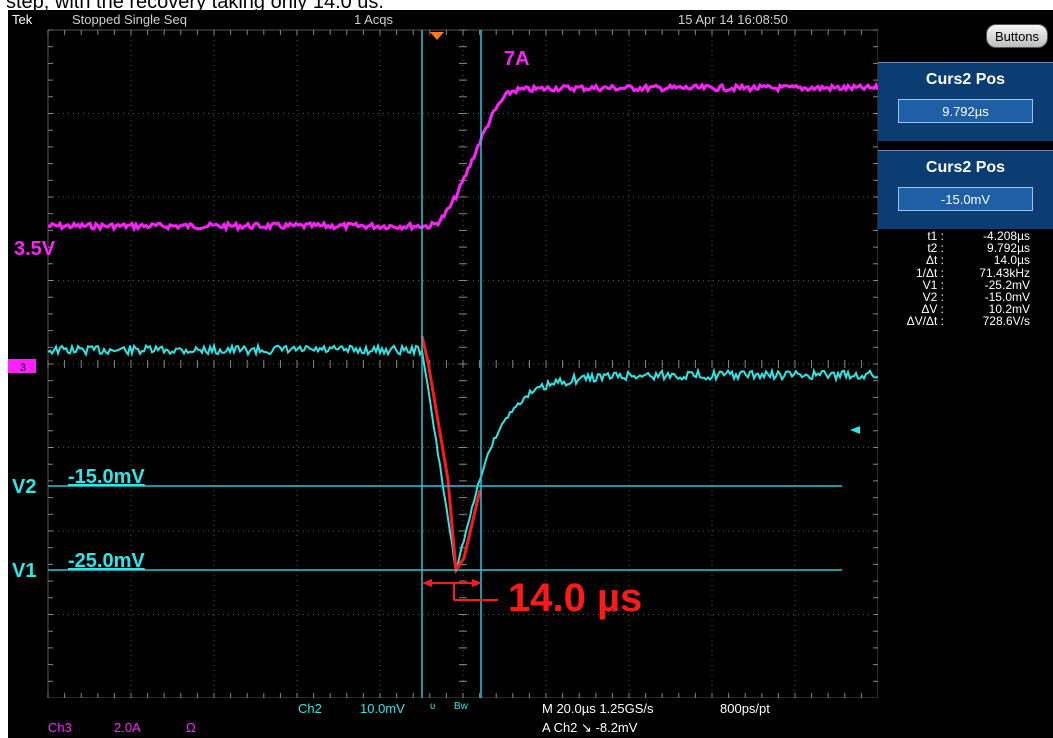 The image size is (1053, 738). Describe the element at coordinates (1006, 236) in the screenshot. I see `readout-value: -4.208µs` at that location.